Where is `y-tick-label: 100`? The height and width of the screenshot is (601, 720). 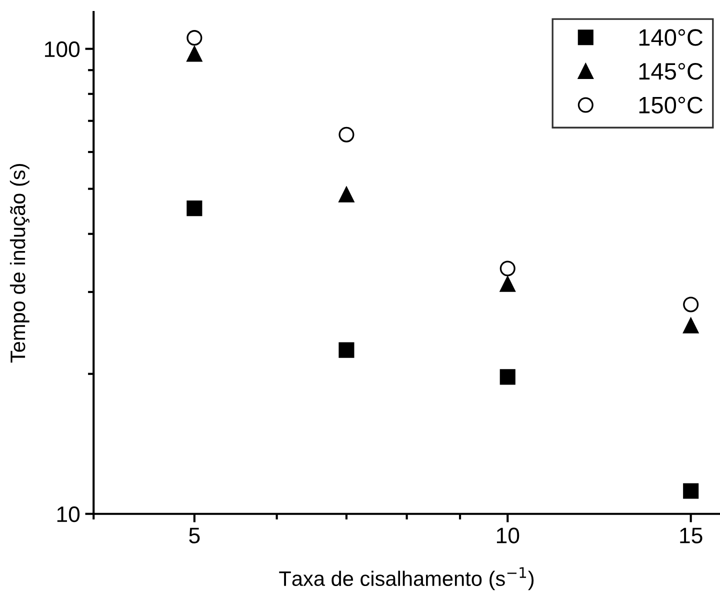 y-tick-label: 100 is located at coordinates (62, 49).